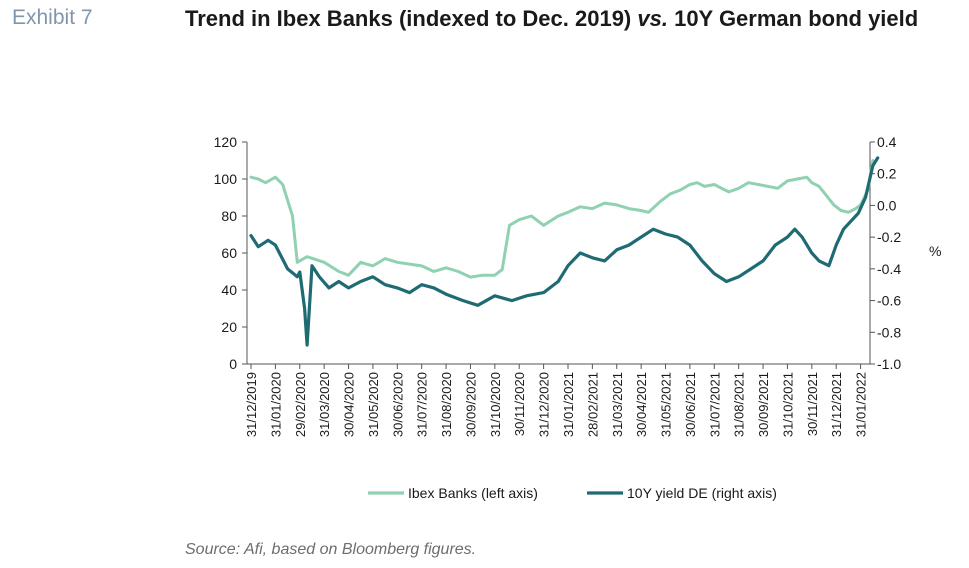 The height and width of the screenshot is (568, 969). Describe the element at coordinates (251, 404) in the screenshot. I see `x-tick-label: 31/12/2019` at that location.